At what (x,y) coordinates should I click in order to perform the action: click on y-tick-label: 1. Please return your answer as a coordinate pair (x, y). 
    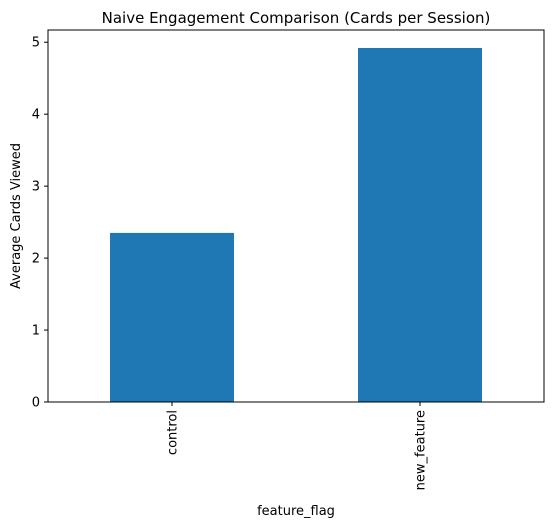
    Looking at the image, I should click on (36, 331).